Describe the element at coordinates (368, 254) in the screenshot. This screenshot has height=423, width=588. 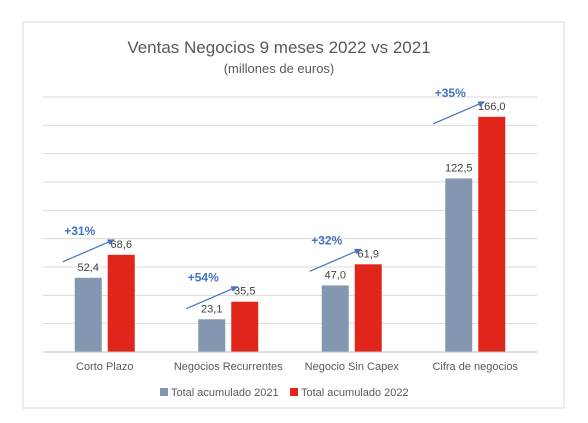
I see `data-label: 61,9` at that location.